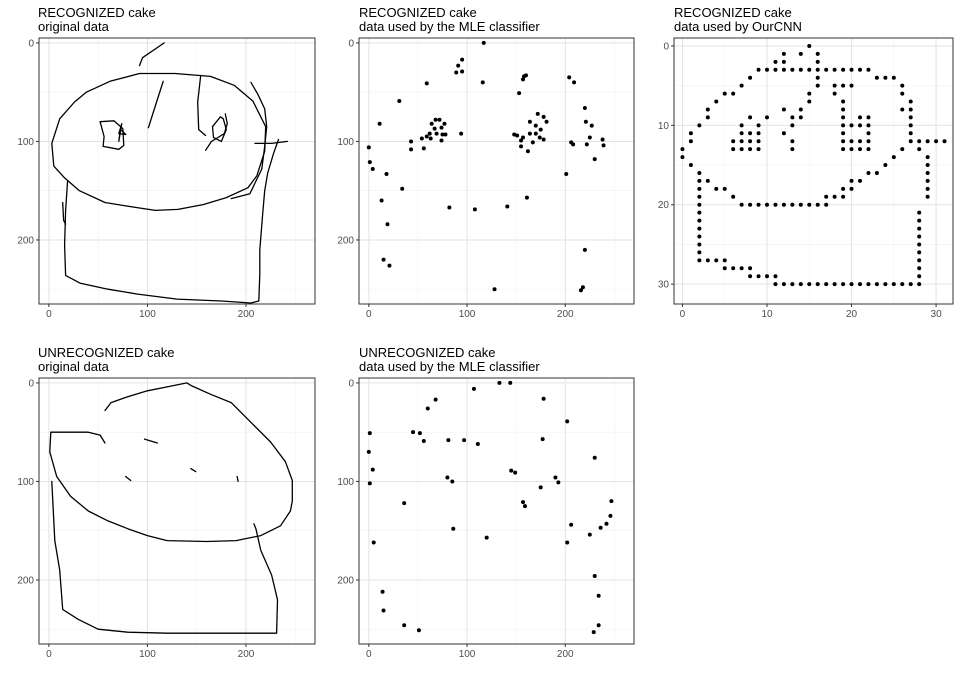 This screenshot has height=680, width=960. Describe the element at coordinates (852, 314) in the screenshot. I see `x-tick-label: 20` at that location.